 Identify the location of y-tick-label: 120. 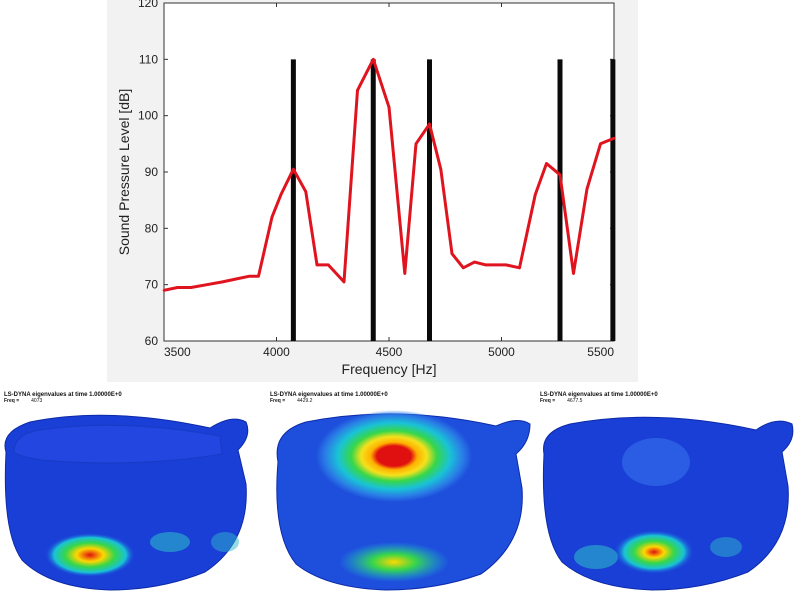
(148, 5).